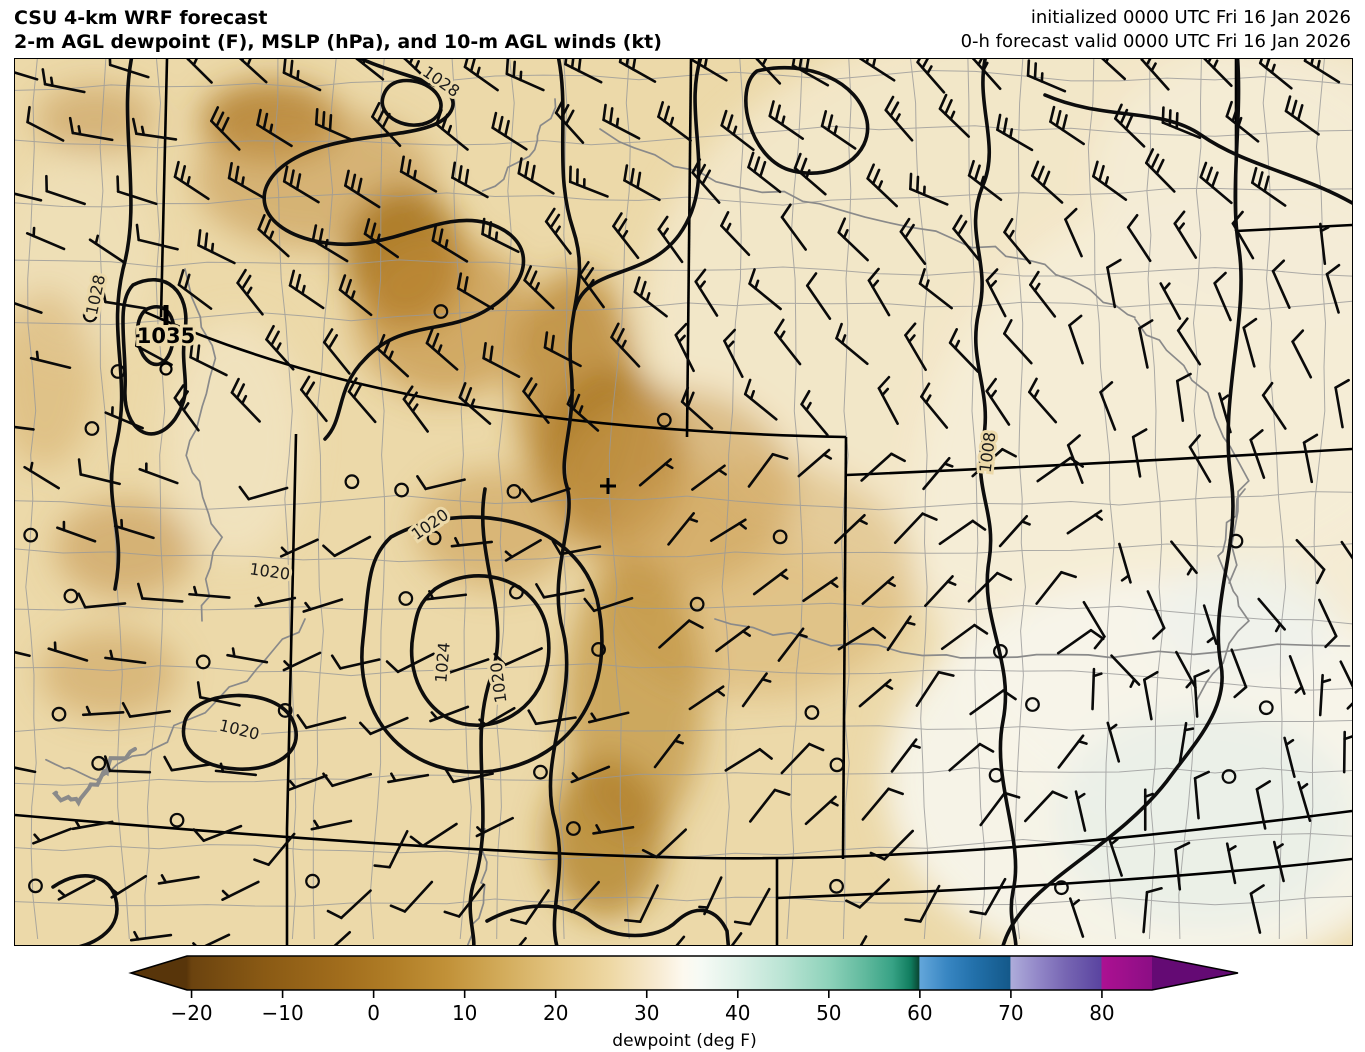  What do you see at coordinates (373, 1013) in the screenshot?
I see `colorbar-tick-label: 0` at bounding box center [373, 1013].